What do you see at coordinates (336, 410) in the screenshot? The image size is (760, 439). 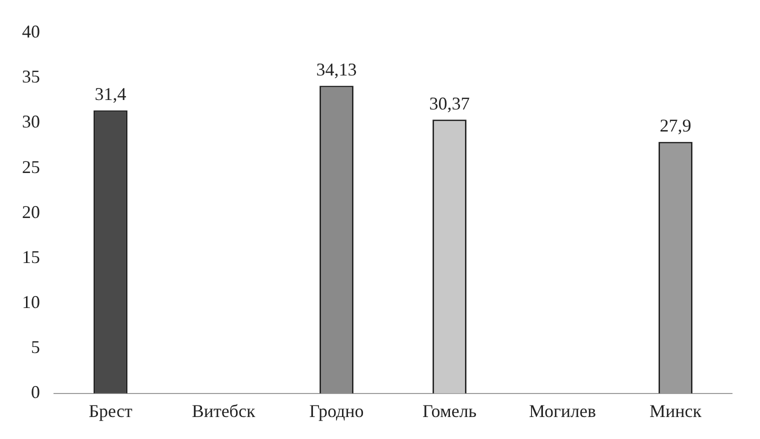 I see `x-tick-label: Гродно` at bounding box center [336, 410].